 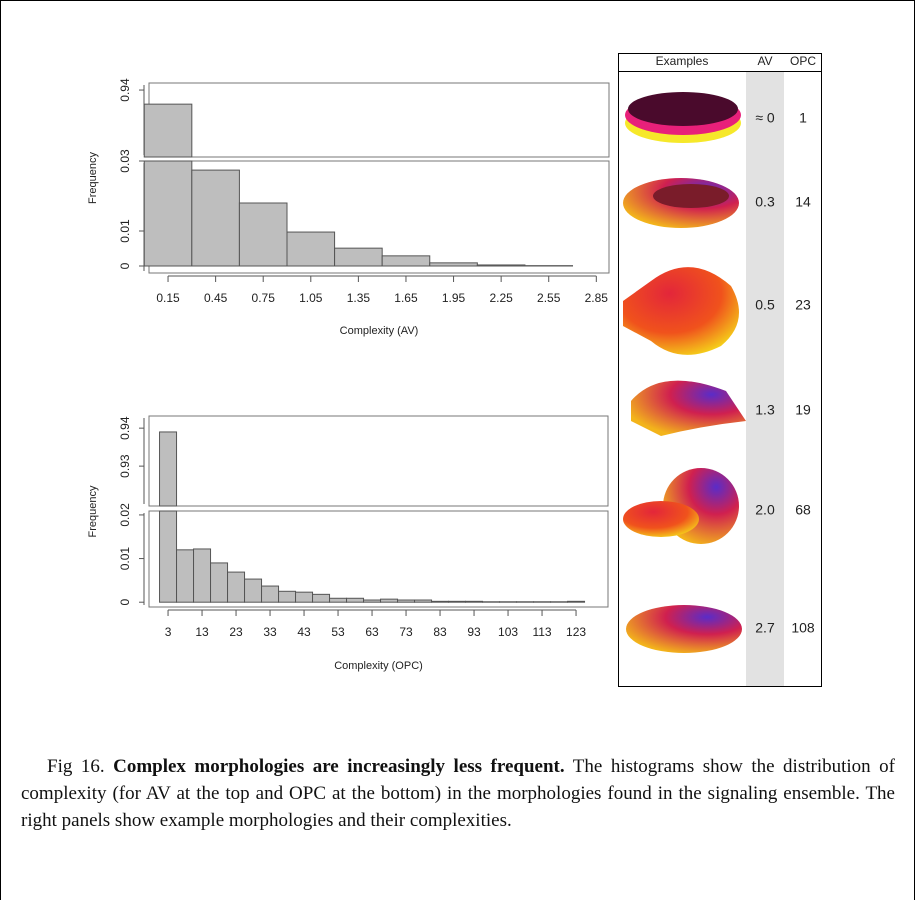 I want to click on opc-value: 1, so click(x=803, y=118).